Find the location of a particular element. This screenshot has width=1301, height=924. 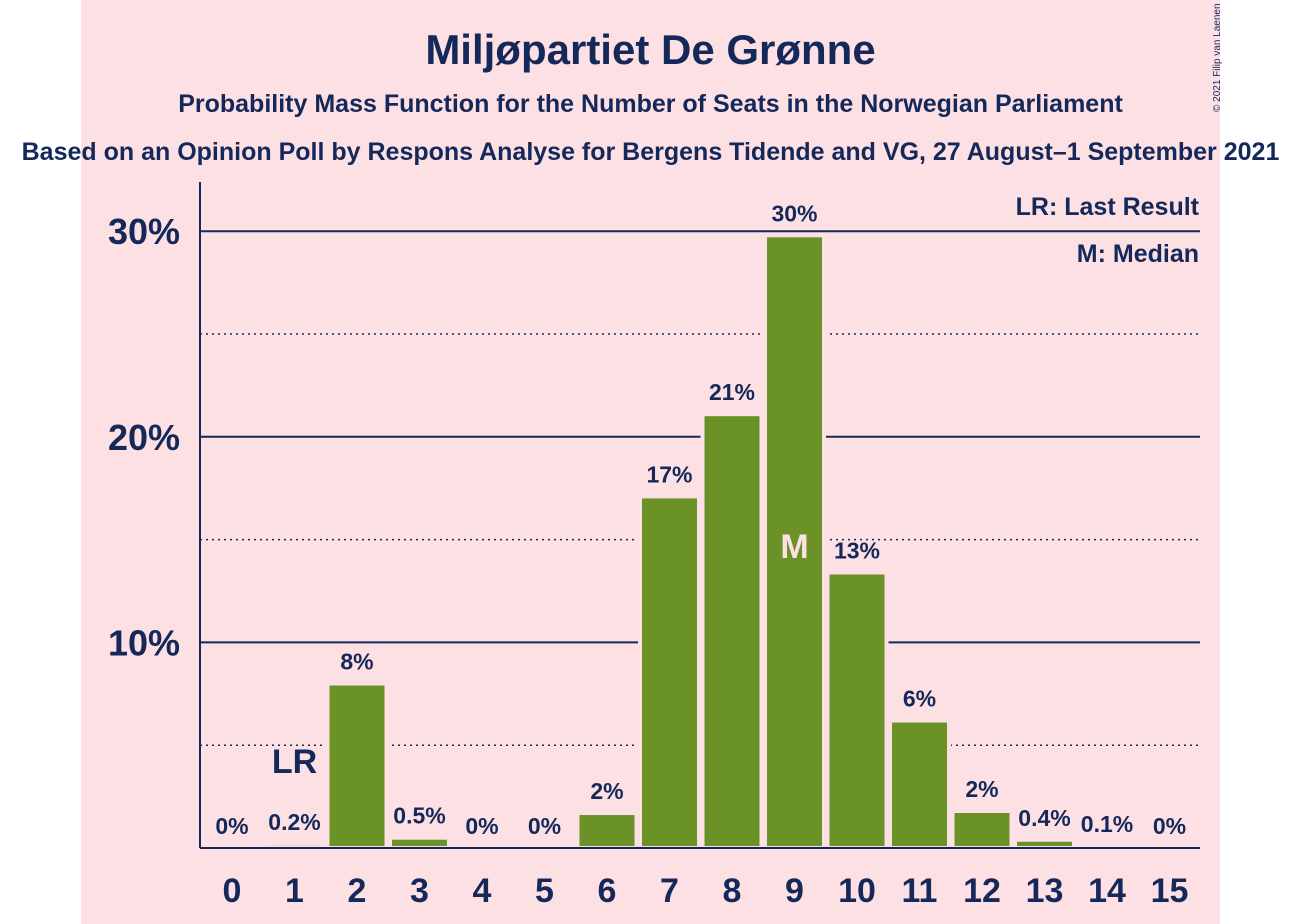

x-tick-label: 0 is located at coordinates (232, 891).